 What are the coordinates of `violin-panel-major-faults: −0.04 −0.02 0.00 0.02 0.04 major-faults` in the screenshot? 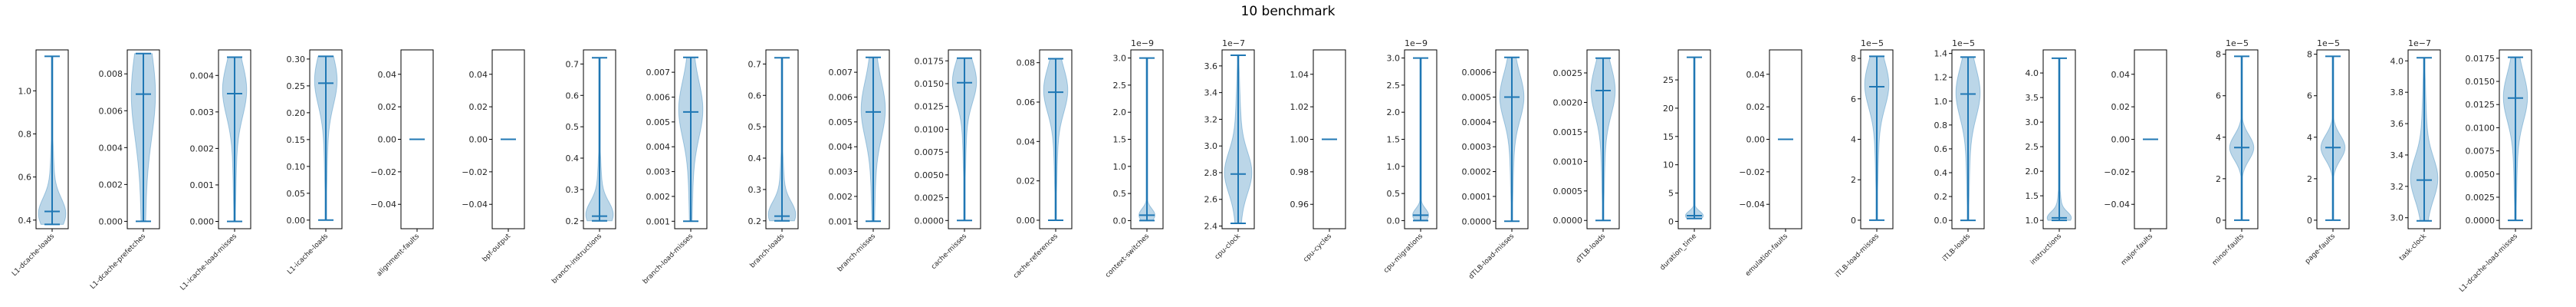 It's located at (2135, 158).